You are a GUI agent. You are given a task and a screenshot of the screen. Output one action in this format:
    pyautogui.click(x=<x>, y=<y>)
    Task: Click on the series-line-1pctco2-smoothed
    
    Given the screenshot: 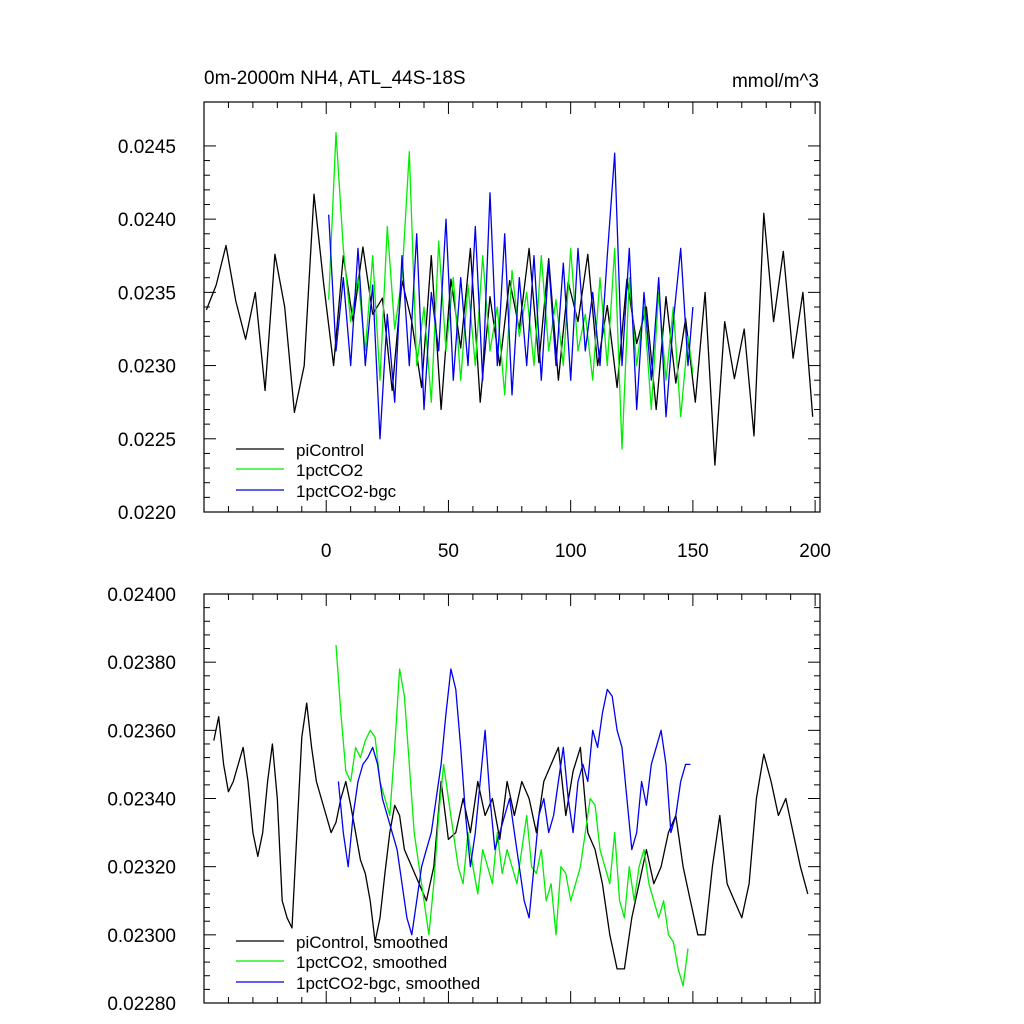 What is the action you would take?
    pyautogui.click(x=512, y=816)
    